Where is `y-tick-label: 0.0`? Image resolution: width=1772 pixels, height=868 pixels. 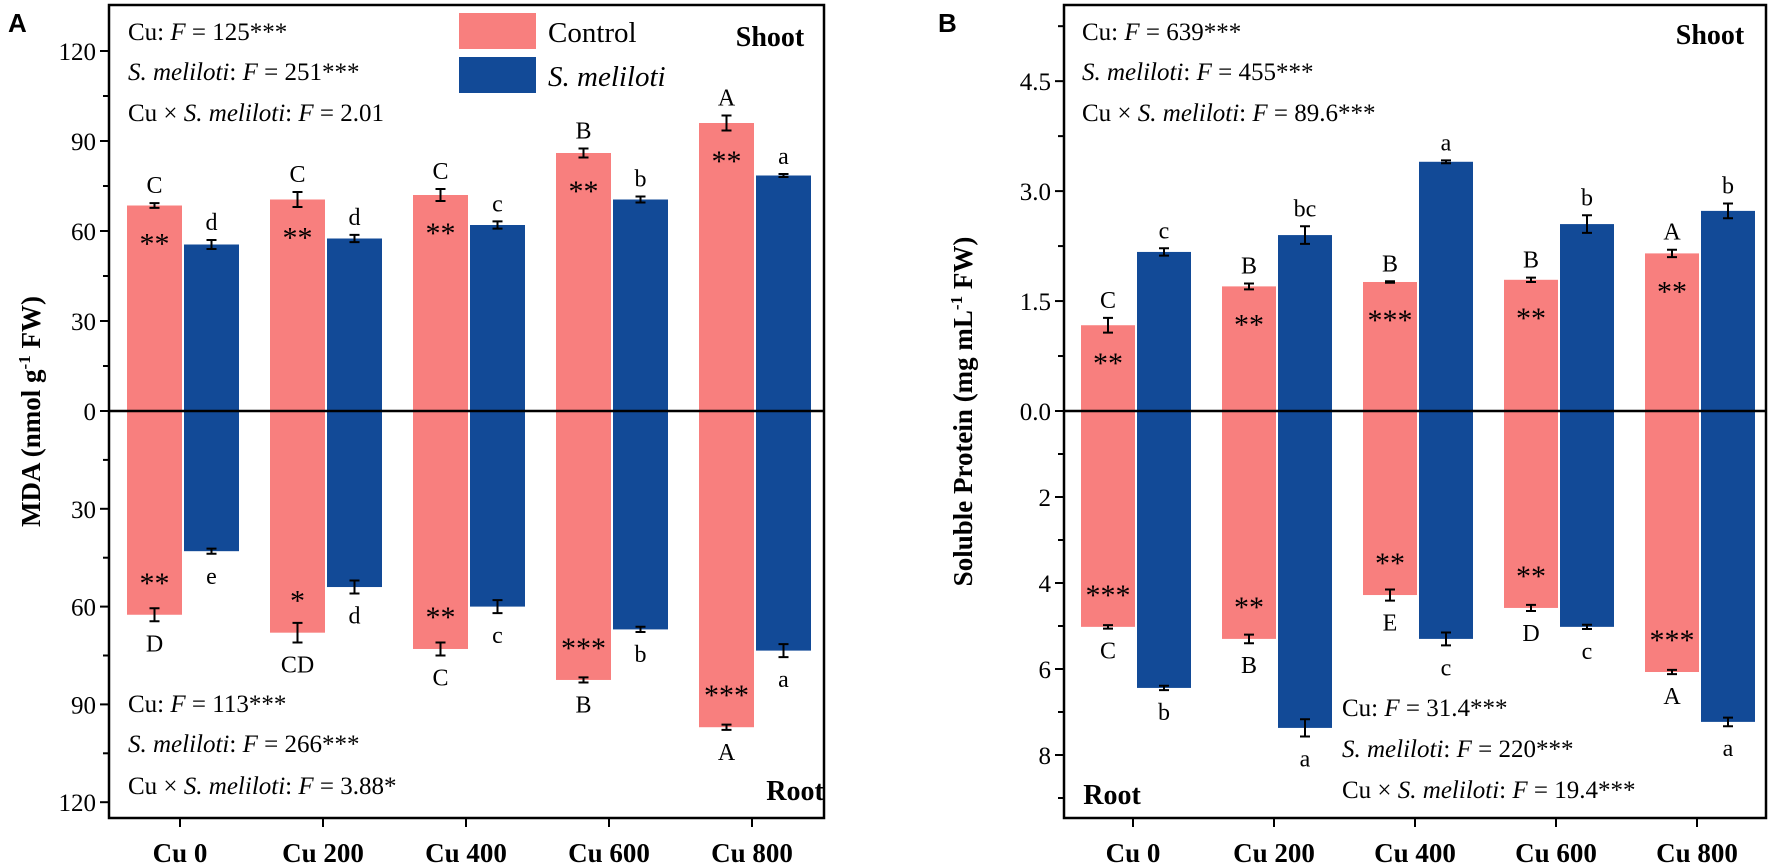
y-tick-label: 0.0 is located at coordinates (1035, 412).